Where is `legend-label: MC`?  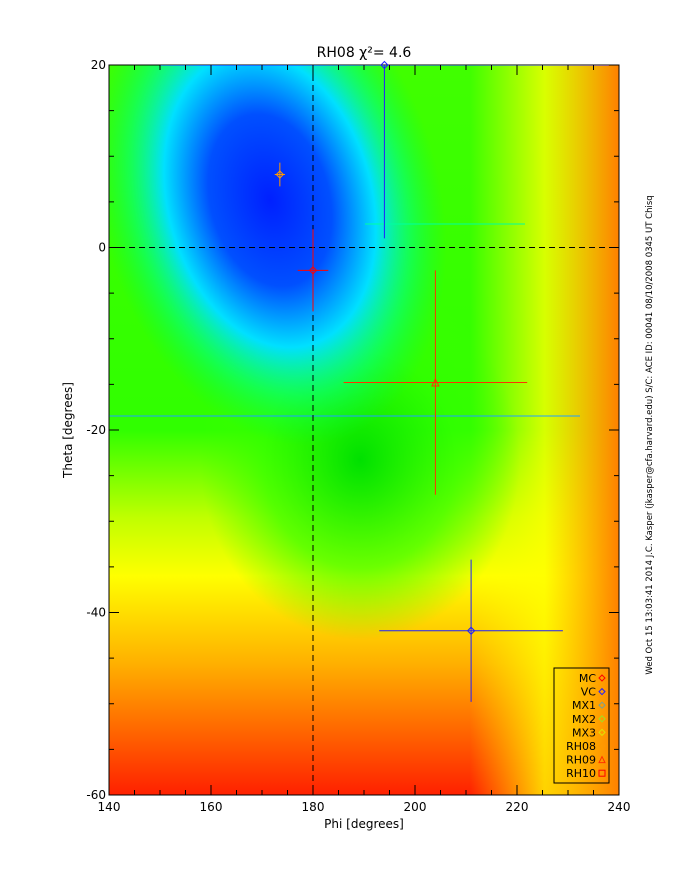 legend-label: MC is located at coordinates (587, 678).